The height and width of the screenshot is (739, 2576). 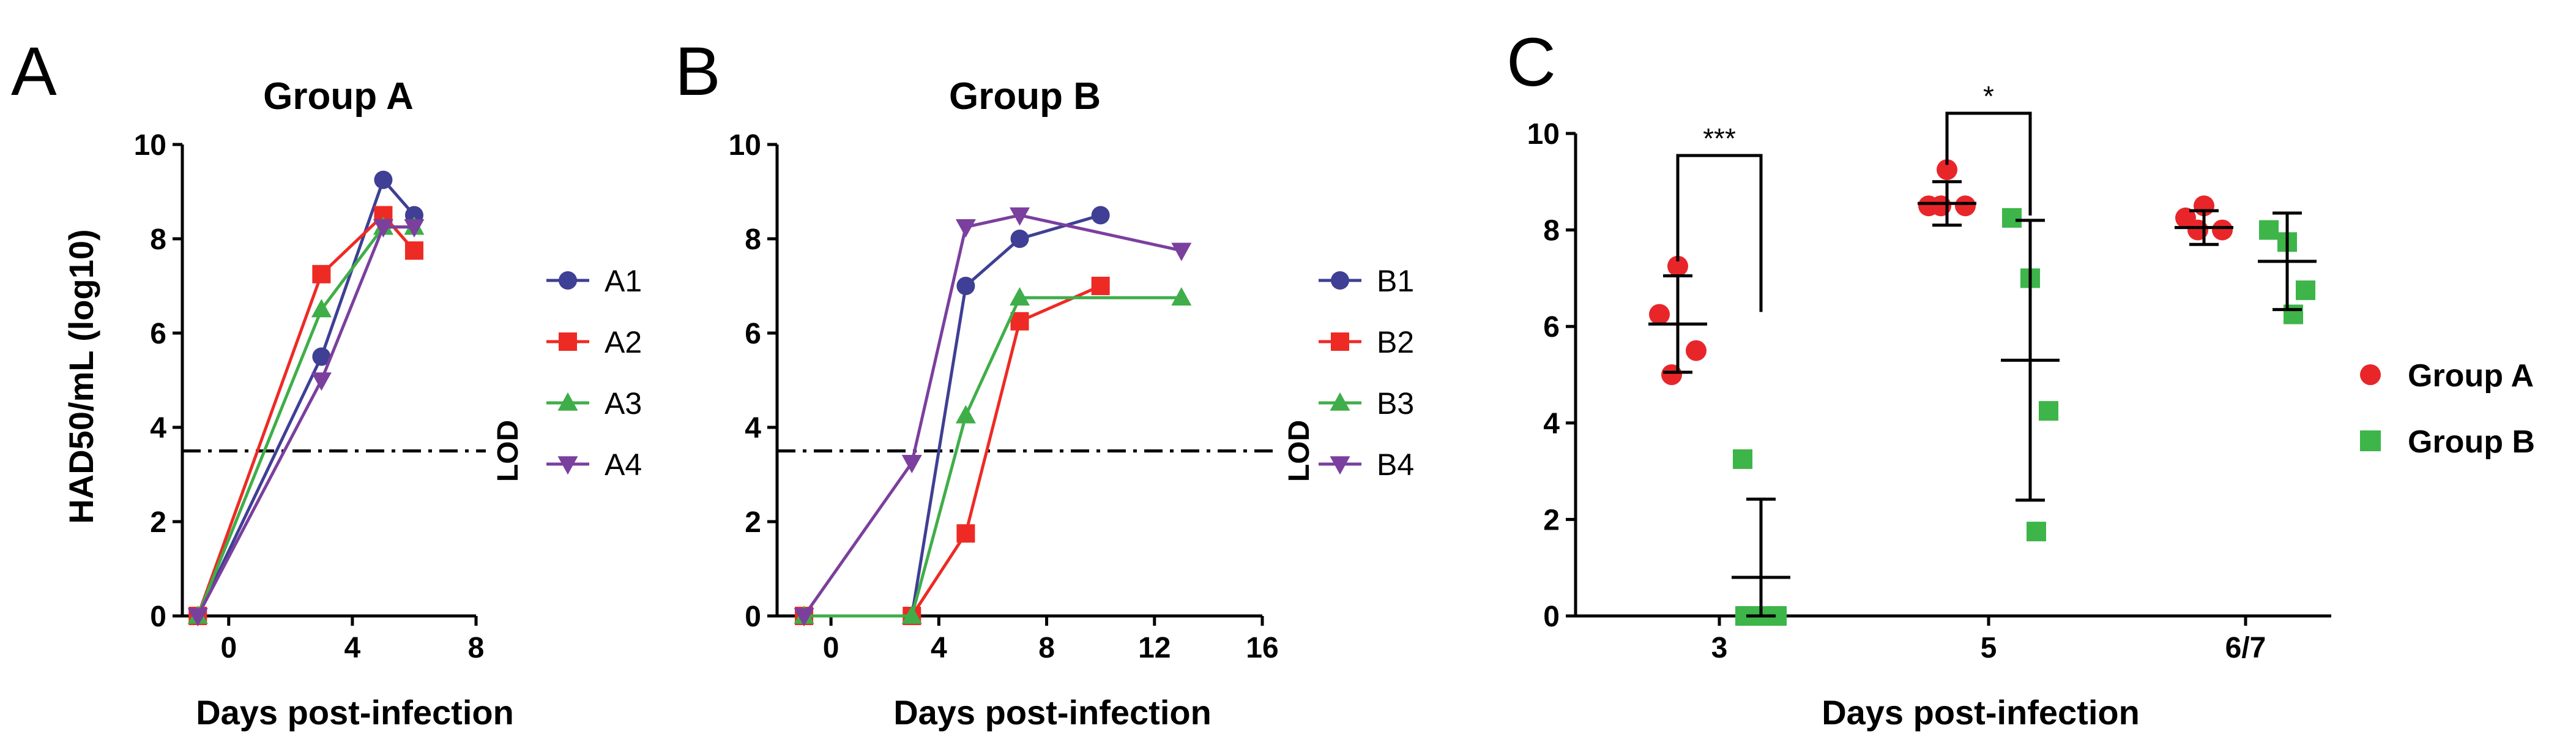 What do you see at coordinates (81, 376) in the screenshot?
I see `y-axis-label: HAD50/mL (log10)` at bounding box center [81, 376].